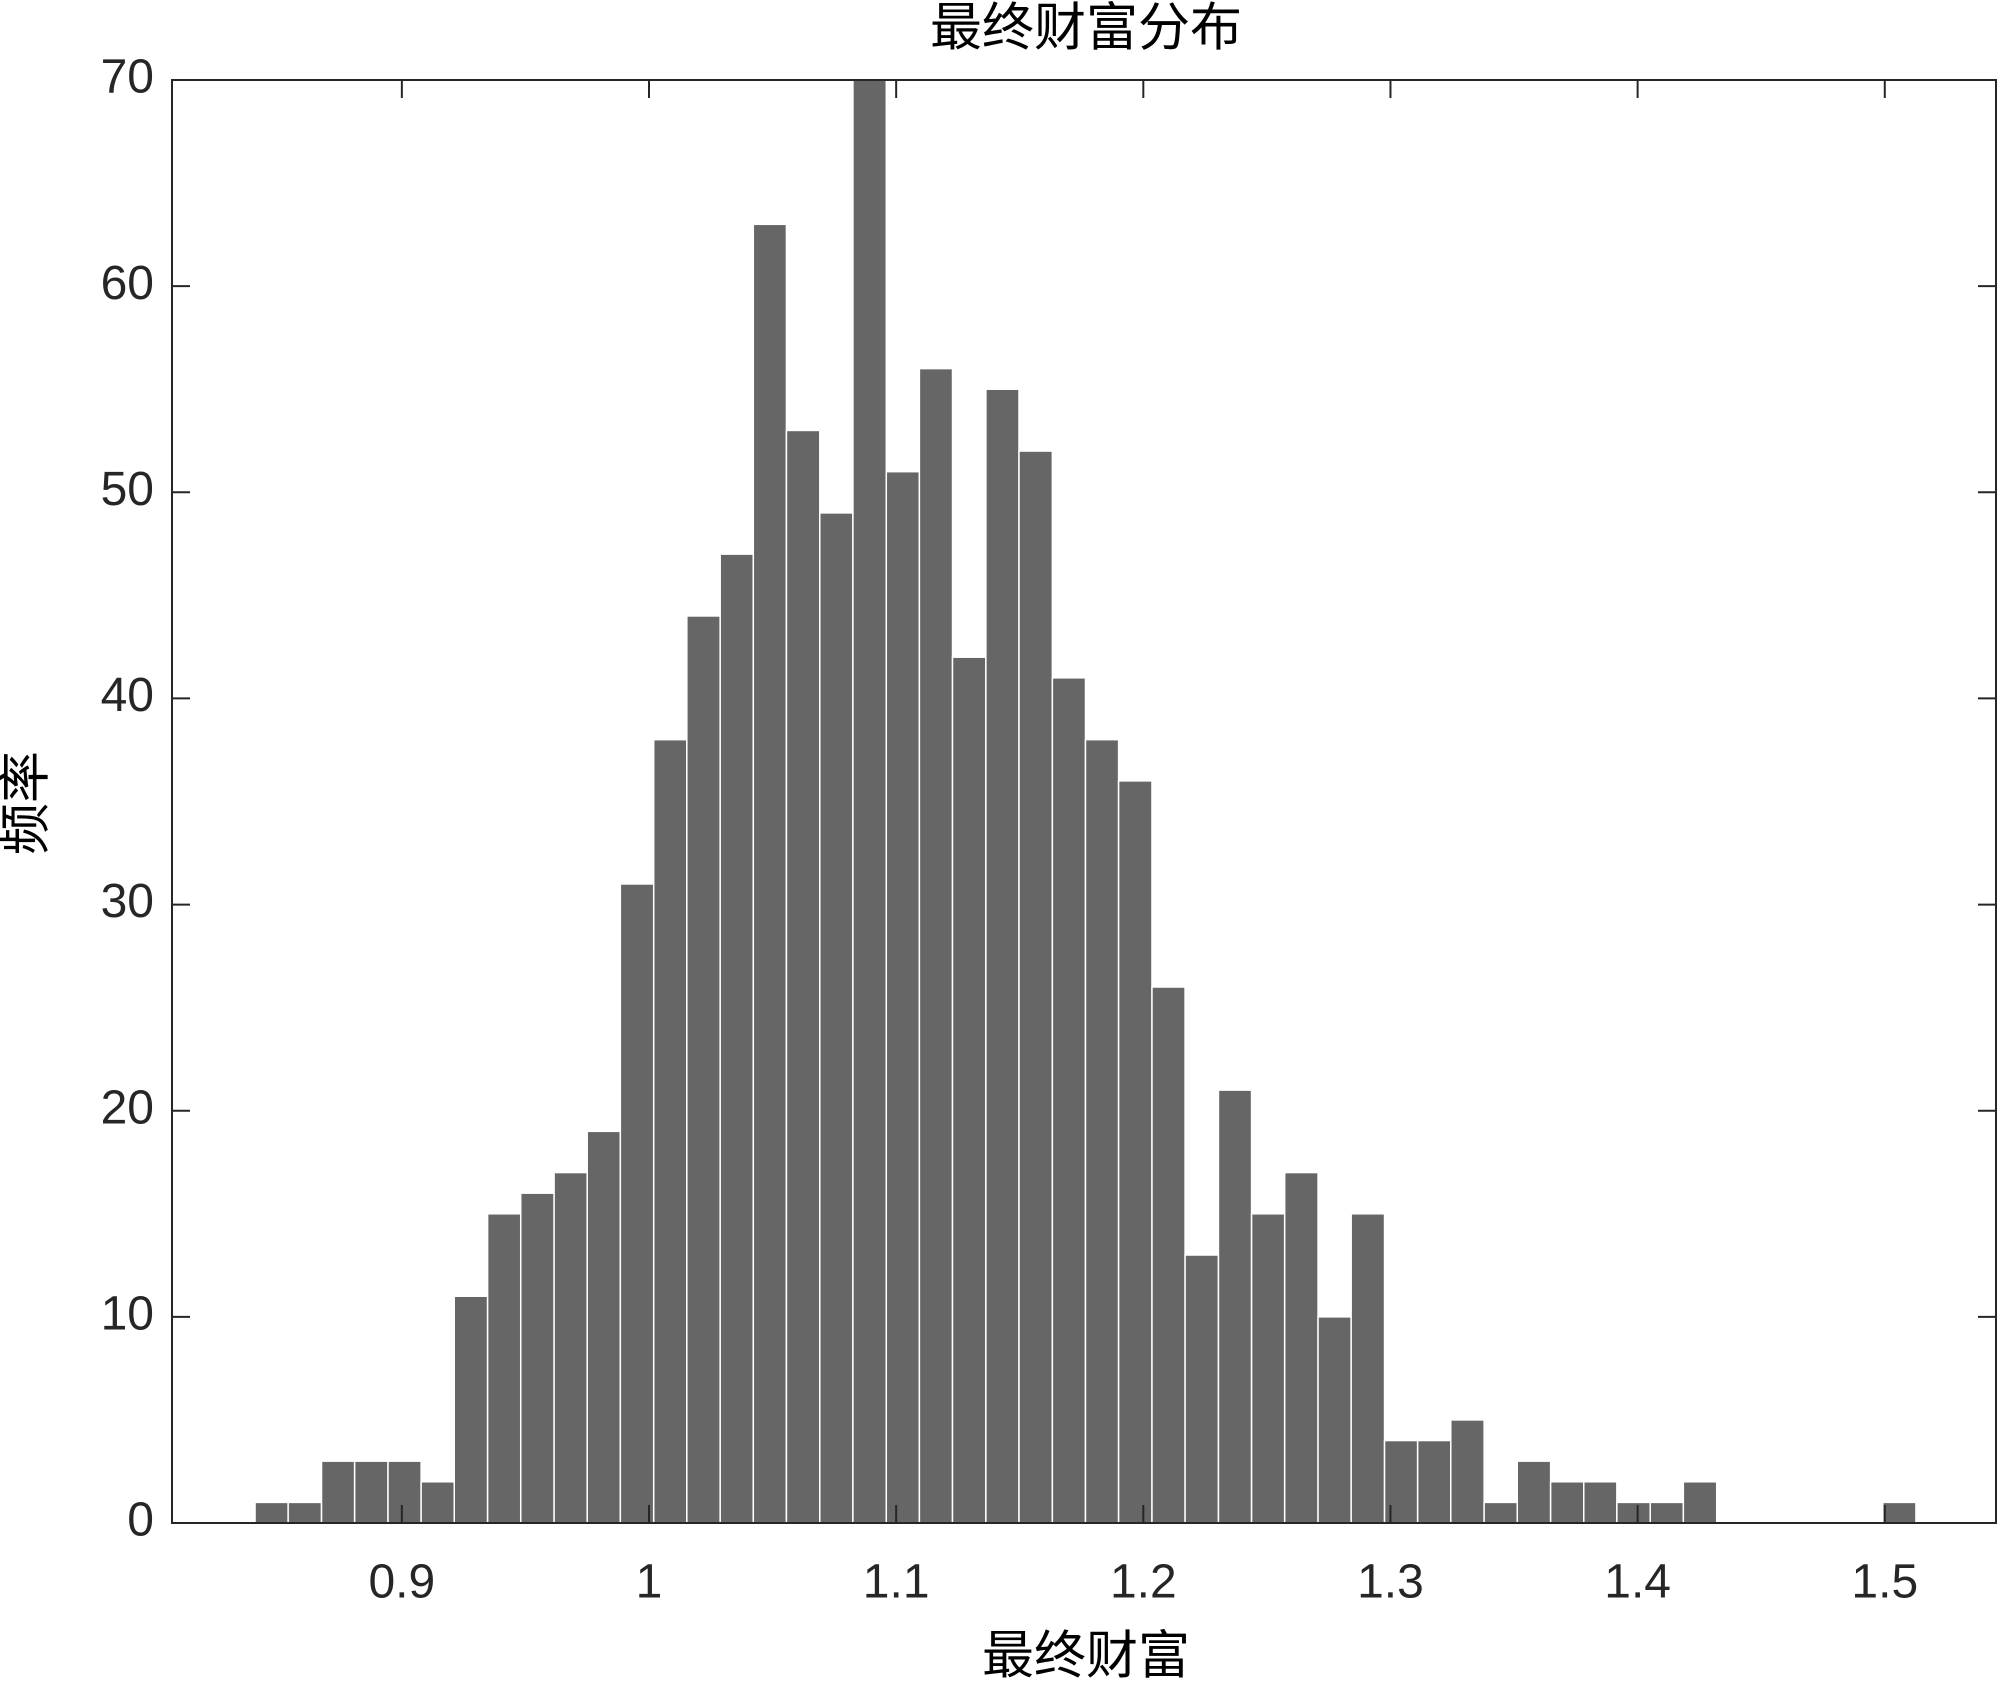  Describe the element at coordinates (1086, 1657) in the screenshot. I see `x-axis-label: 最终财富` at that location.